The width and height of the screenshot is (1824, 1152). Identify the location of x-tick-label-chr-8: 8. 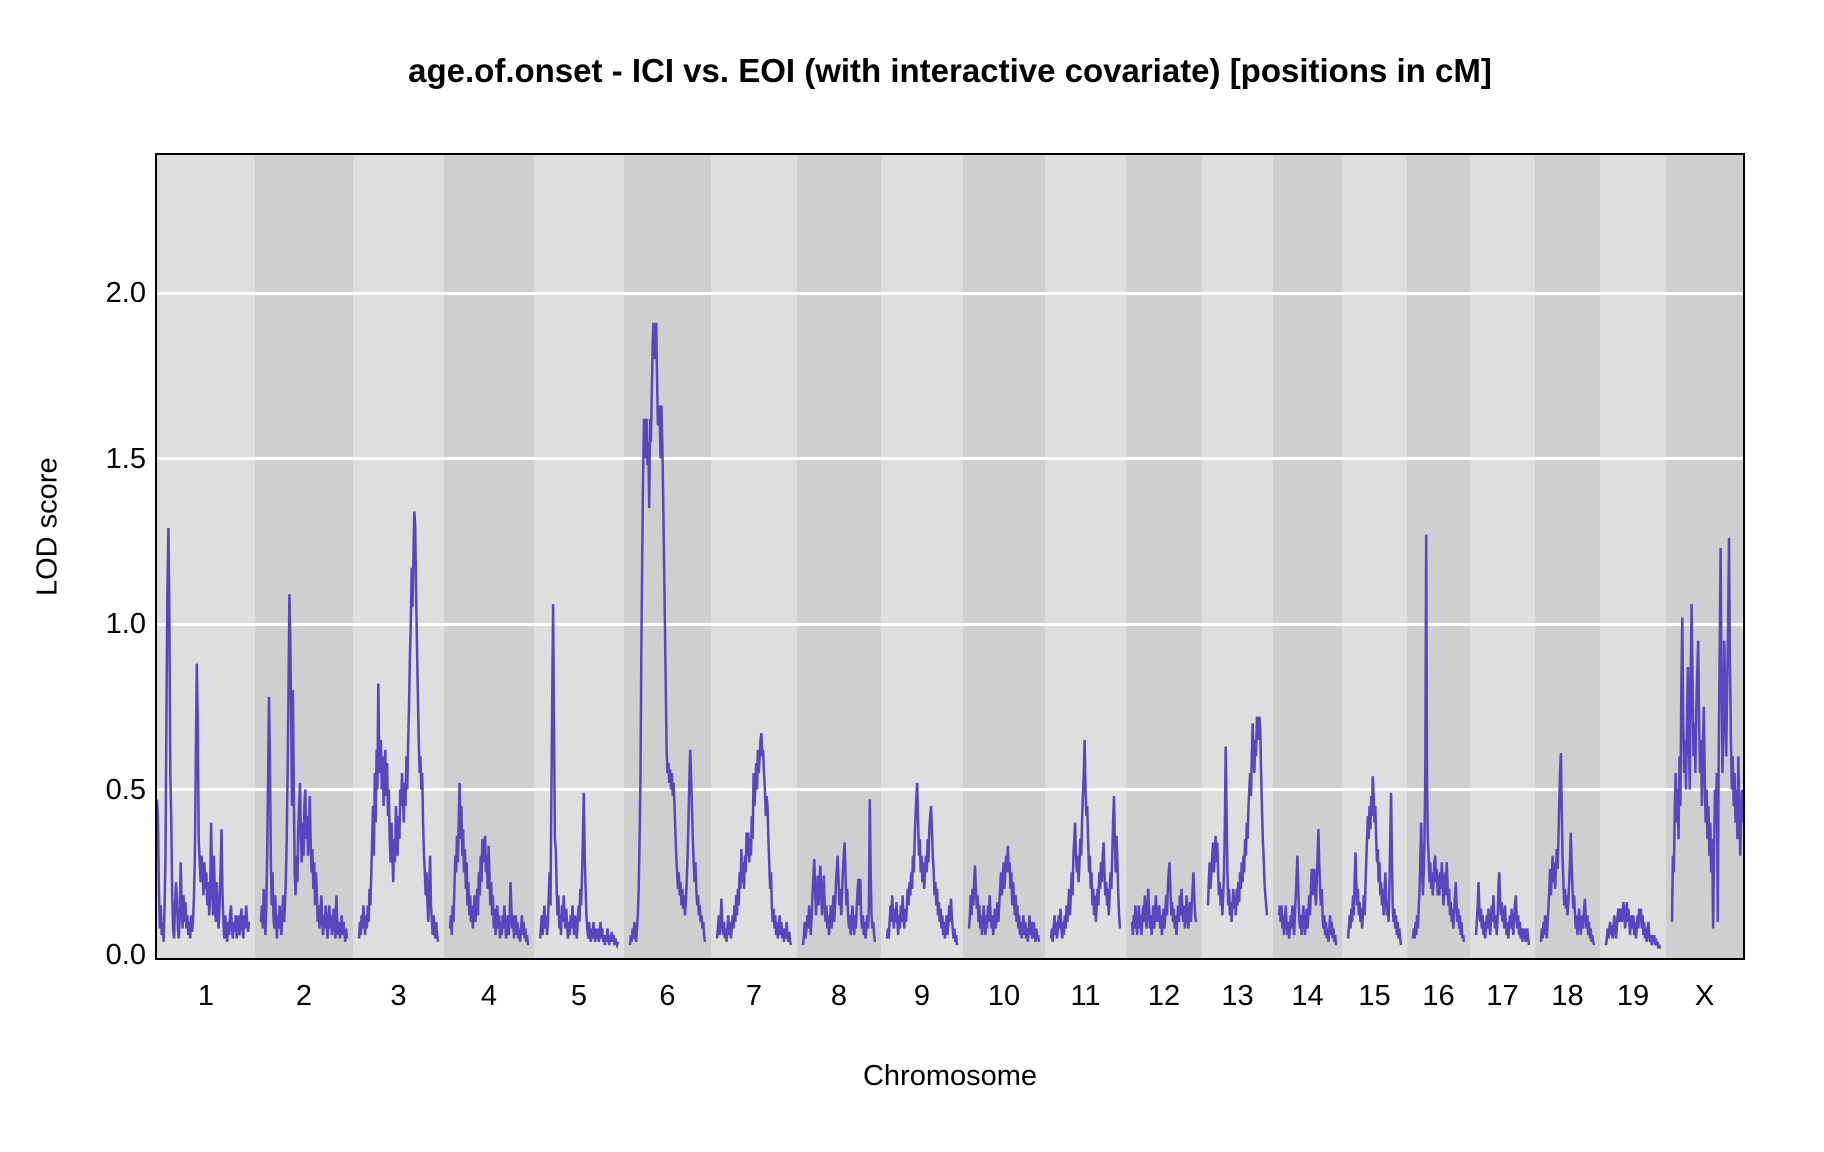
(839, 996).